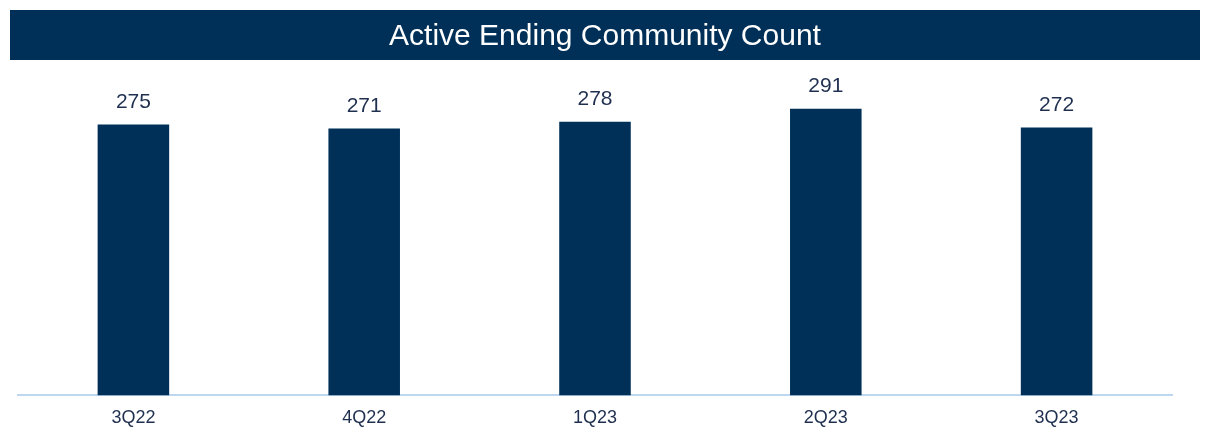 The image size is (1206, 445). What do you see at coordinates (605, 35) in the screenshot?
I see `chart-title: Active Ending Community Count` at bounding box center [605, 35].